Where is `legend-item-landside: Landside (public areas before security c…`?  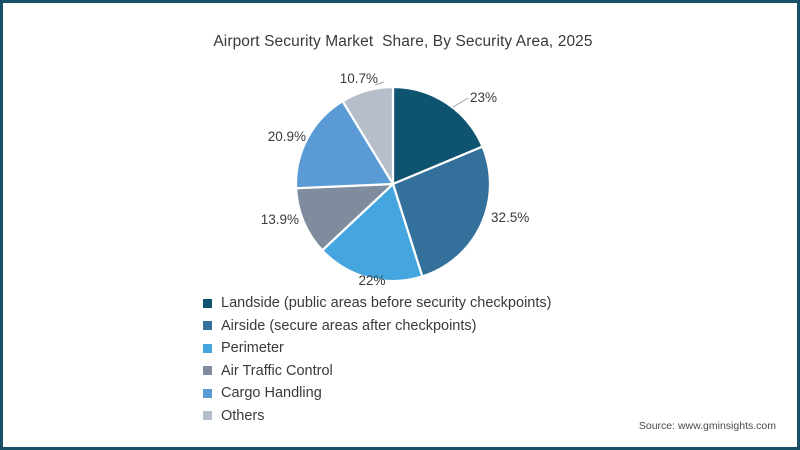 legend-item-landside: Landside (public areas before security c… is located at coordinates (423, 303).